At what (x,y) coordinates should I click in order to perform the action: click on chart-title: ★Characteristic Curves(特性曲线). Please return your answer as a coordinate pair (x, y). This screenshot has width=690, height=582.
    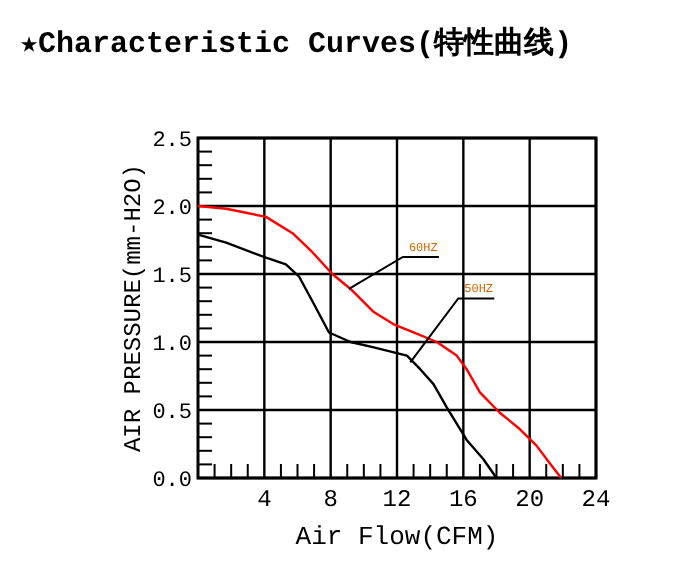
    Looking at the image, I should click on (296, 44).